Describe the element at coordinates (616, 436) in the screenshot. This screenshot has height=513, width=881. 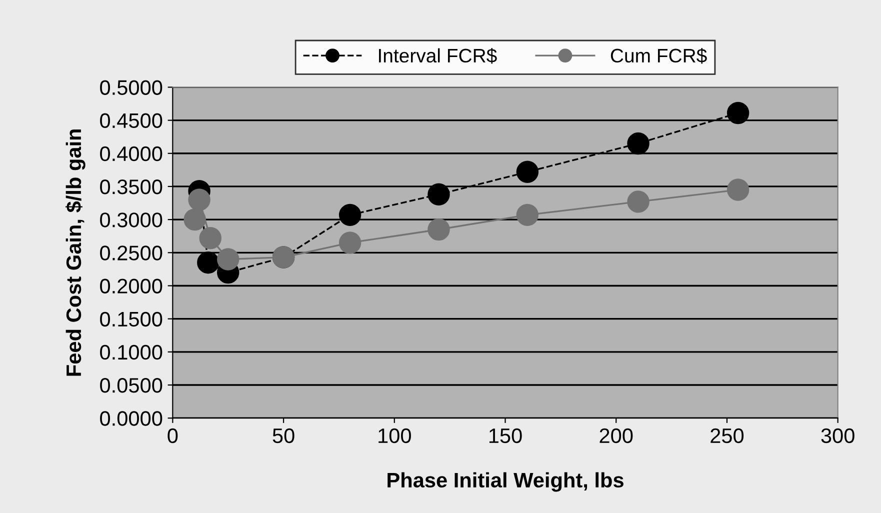
I see `x-tick-label: 200` at that location.